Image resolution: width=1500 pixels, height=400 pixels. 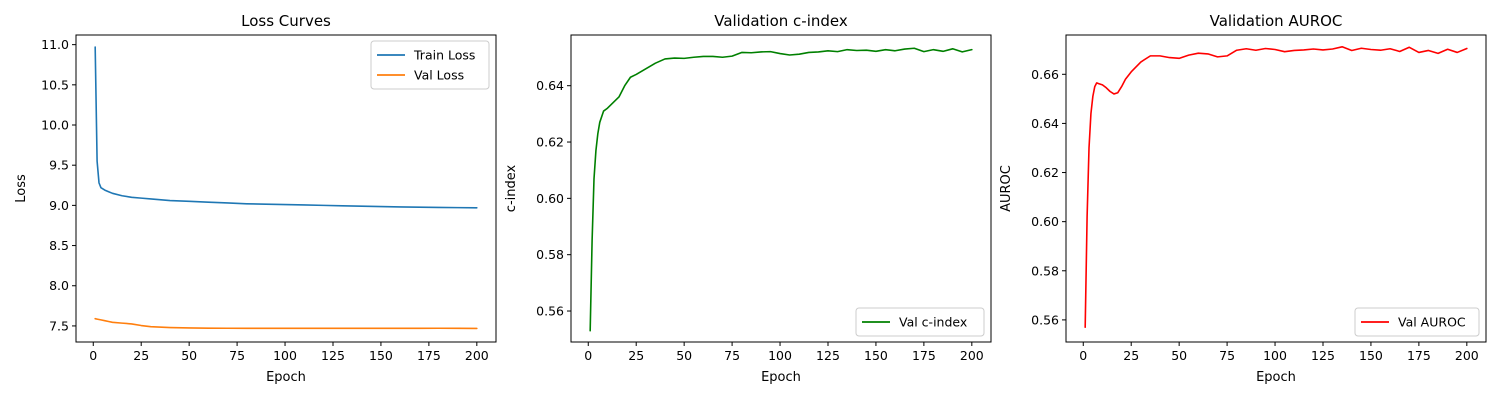 I want to click on y-tick-label: 9.5, so click(x=59, y=165).